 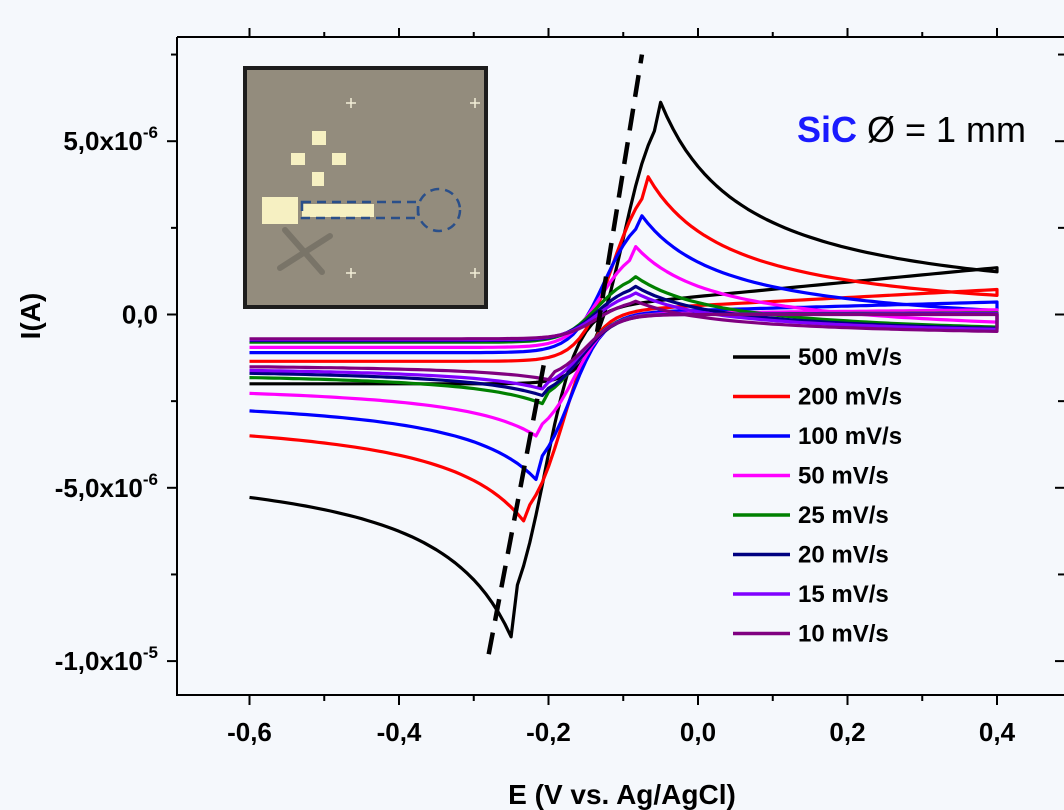 I want to click on legend-label: 100 mV/s, so click(x=850, y=436).